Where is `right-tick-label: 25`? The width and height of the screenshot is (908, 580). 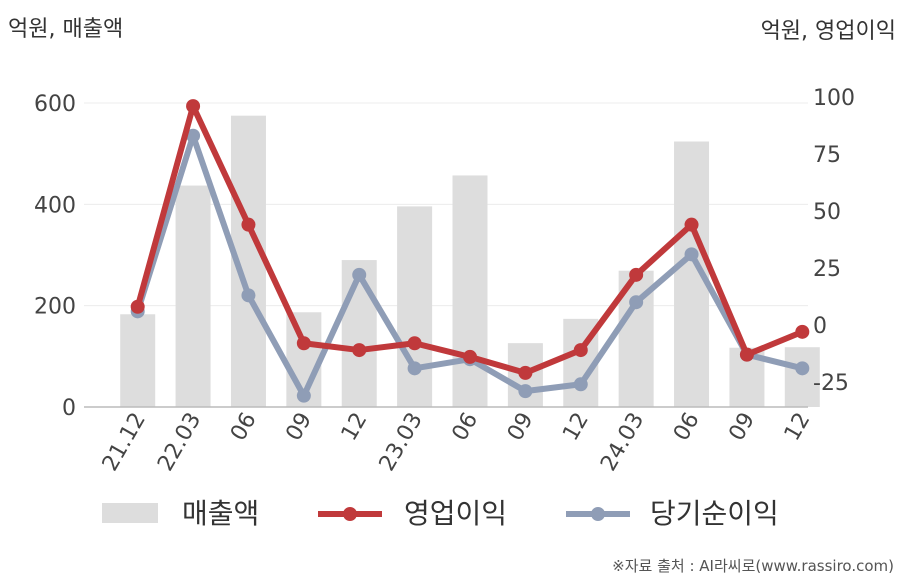 right-tick-label: 25 is located at coordinates (827, 269).